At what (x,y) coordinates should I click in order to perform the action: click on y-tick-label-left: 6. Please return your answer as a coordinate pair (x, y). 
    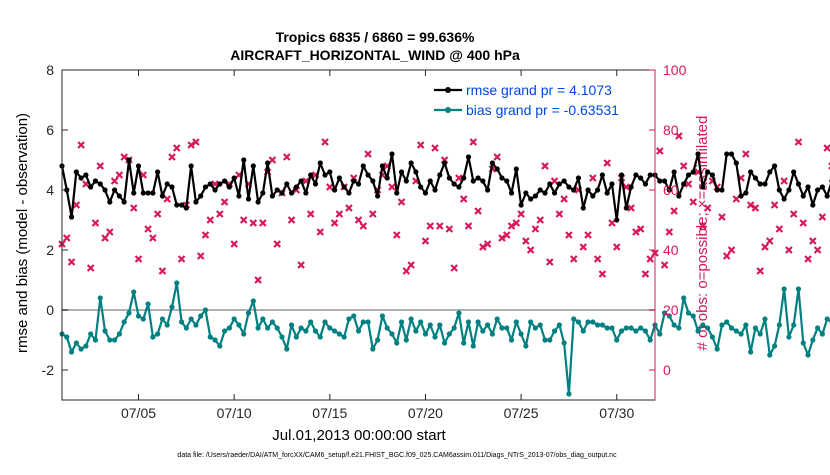
    Looking at the image, I should click on (50, 130).